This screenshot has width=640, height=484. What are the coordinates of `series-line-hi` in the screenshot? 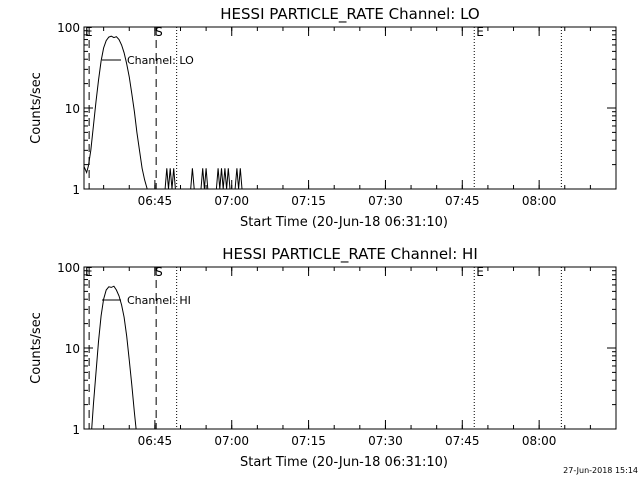 It's located at (114, 357).